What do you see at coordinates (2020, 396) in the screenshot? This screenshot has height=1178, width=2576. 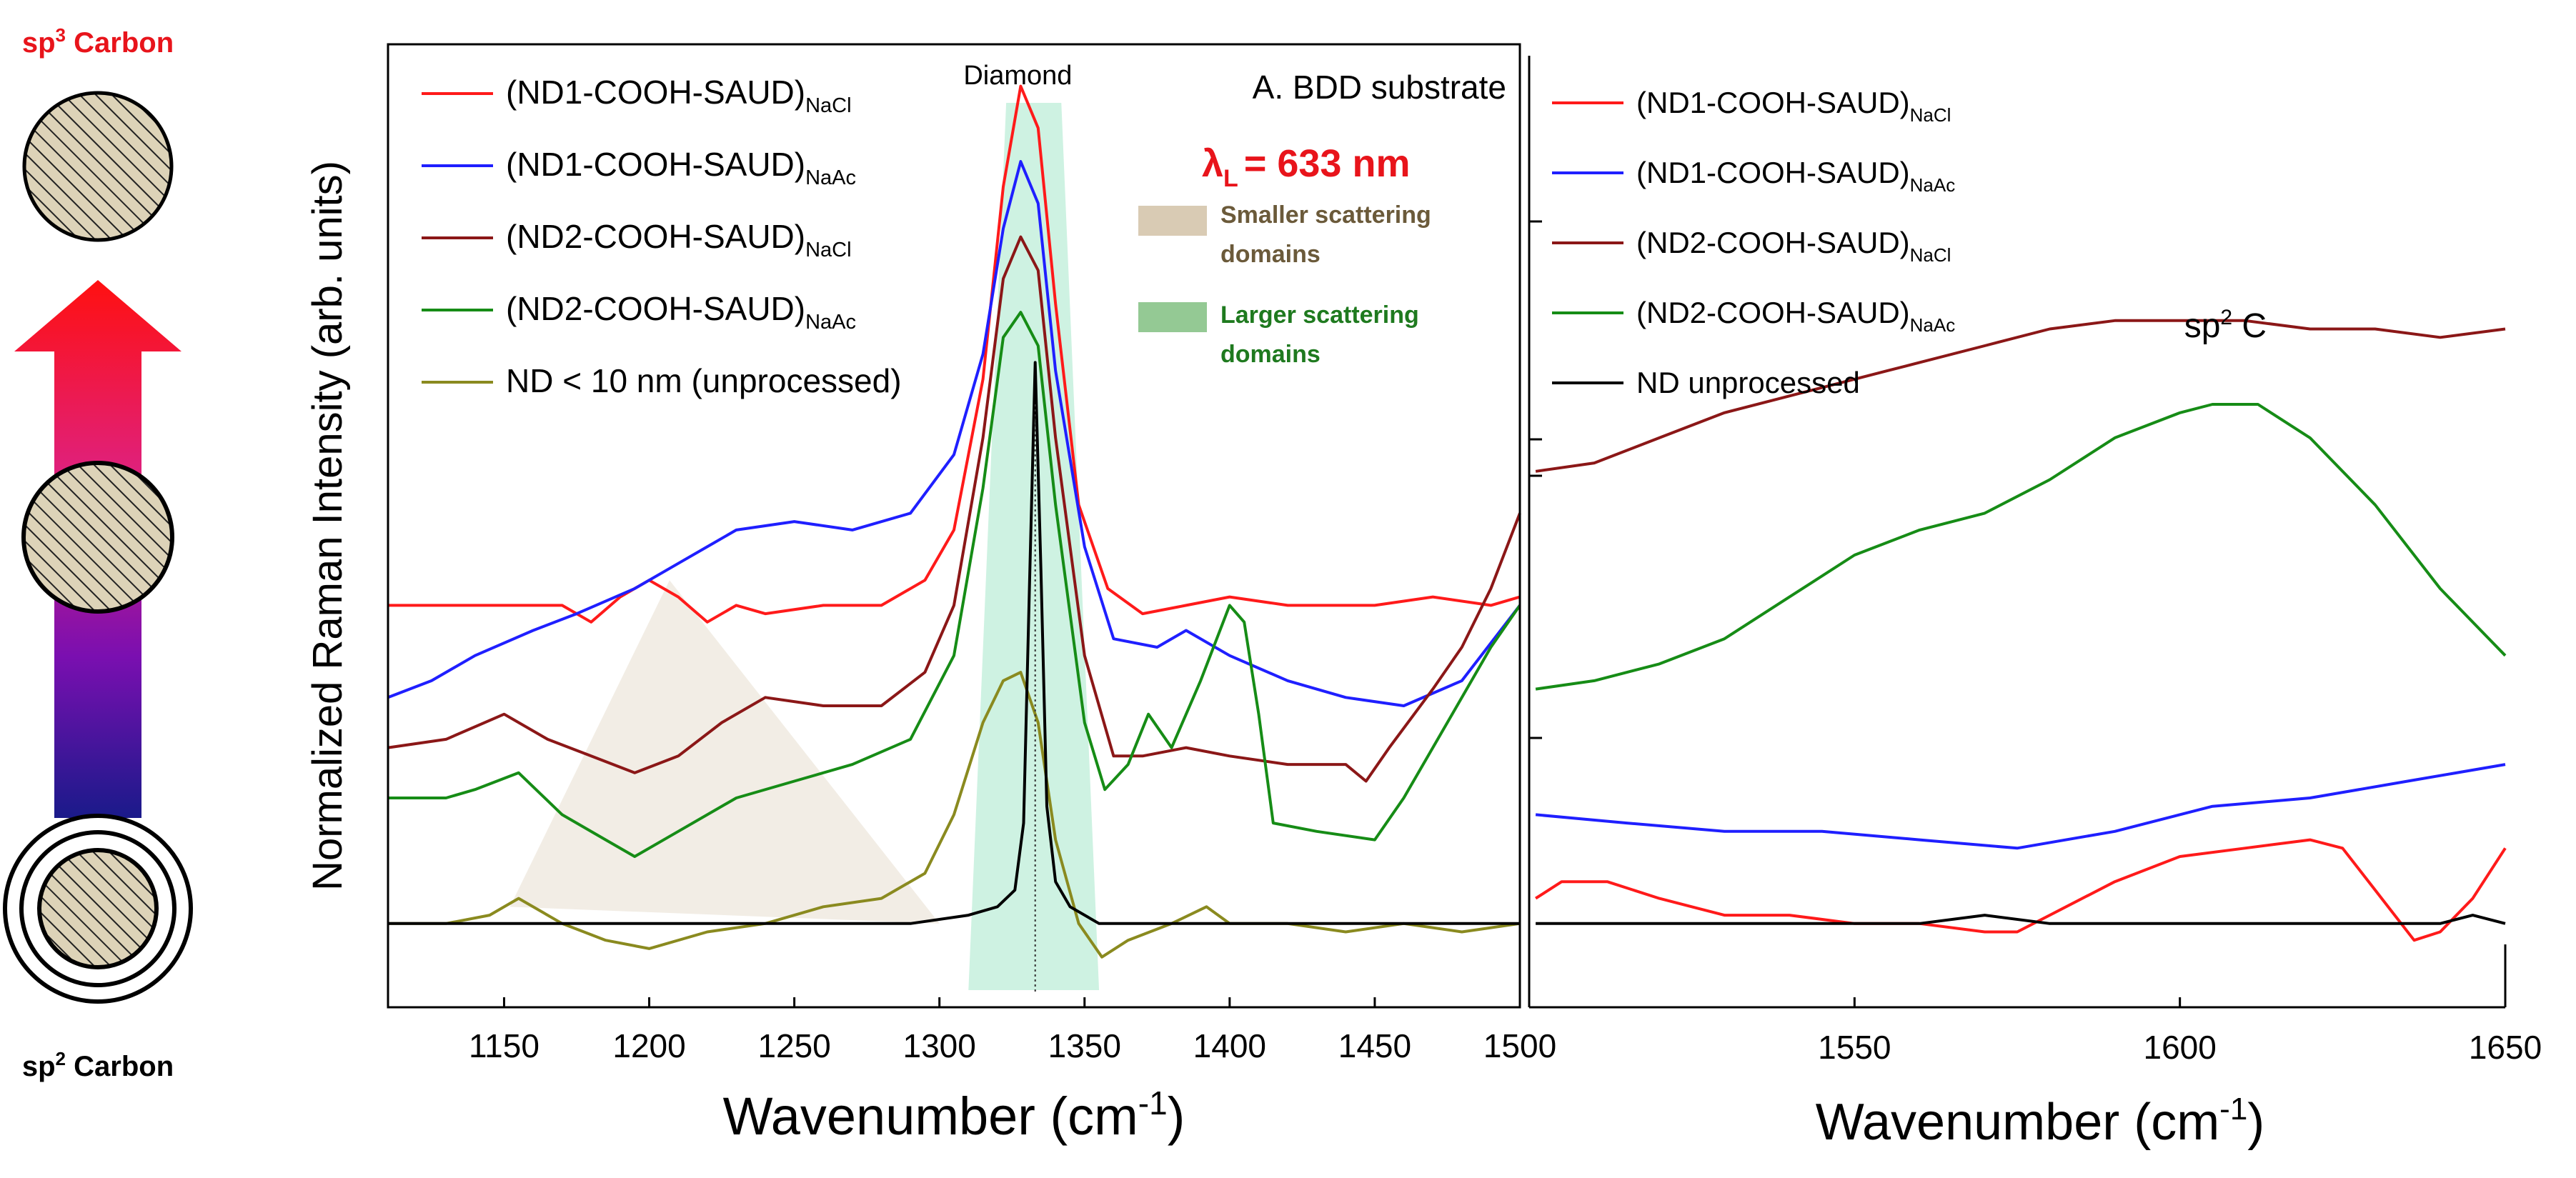 I see `series-line-nd2-cooh-saud-nacl` at bounding box center [2020, 396].